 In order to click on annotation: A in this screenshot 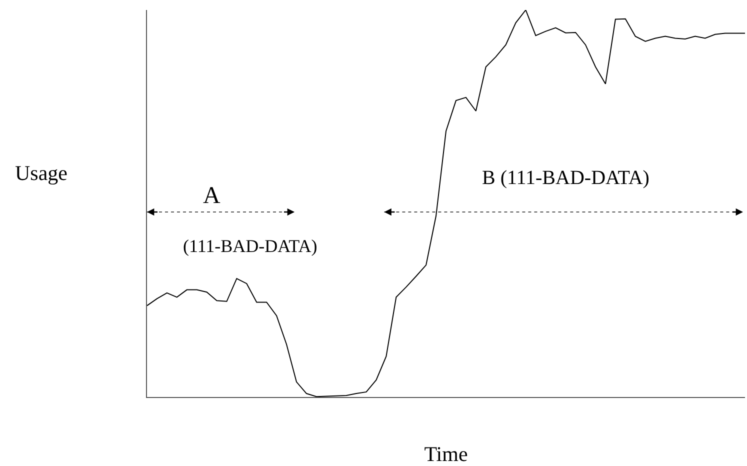, I will do `click(212, 196)`.